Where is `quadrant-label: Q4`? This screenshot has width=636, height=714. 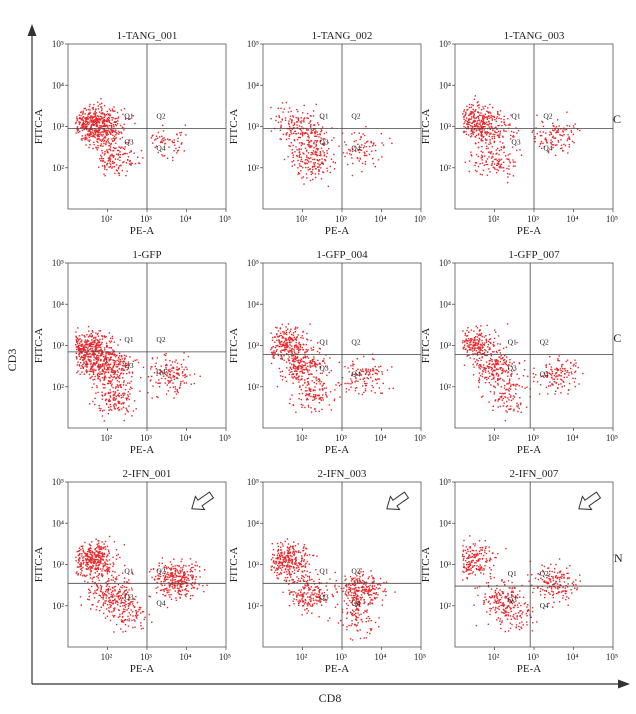 quadrant-label: Q4 is located at coordinates (544, 374).